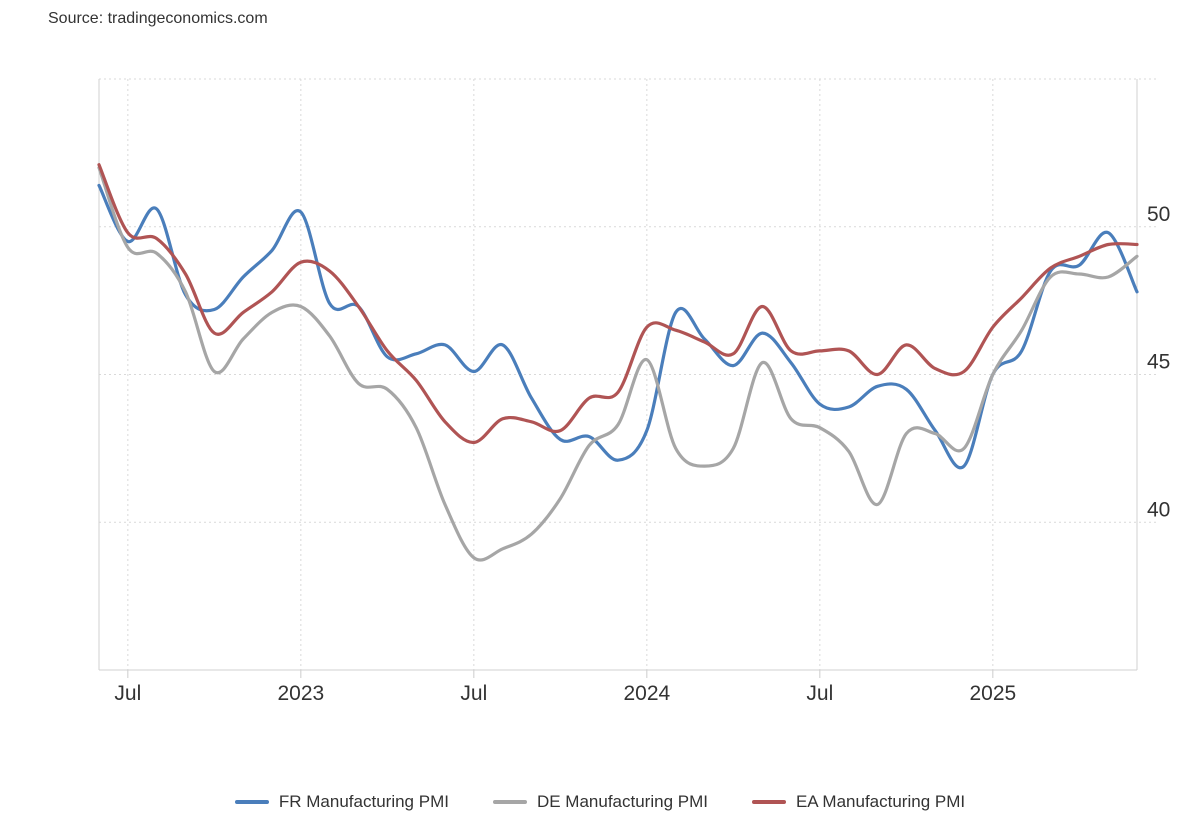 The width and height of the screenshot is (1200, 820). What do you see at coordinates (622, 801) in the screenshot?
I see `legend-label: DE Manufacturing PMI` at bounding box center [622, 801].